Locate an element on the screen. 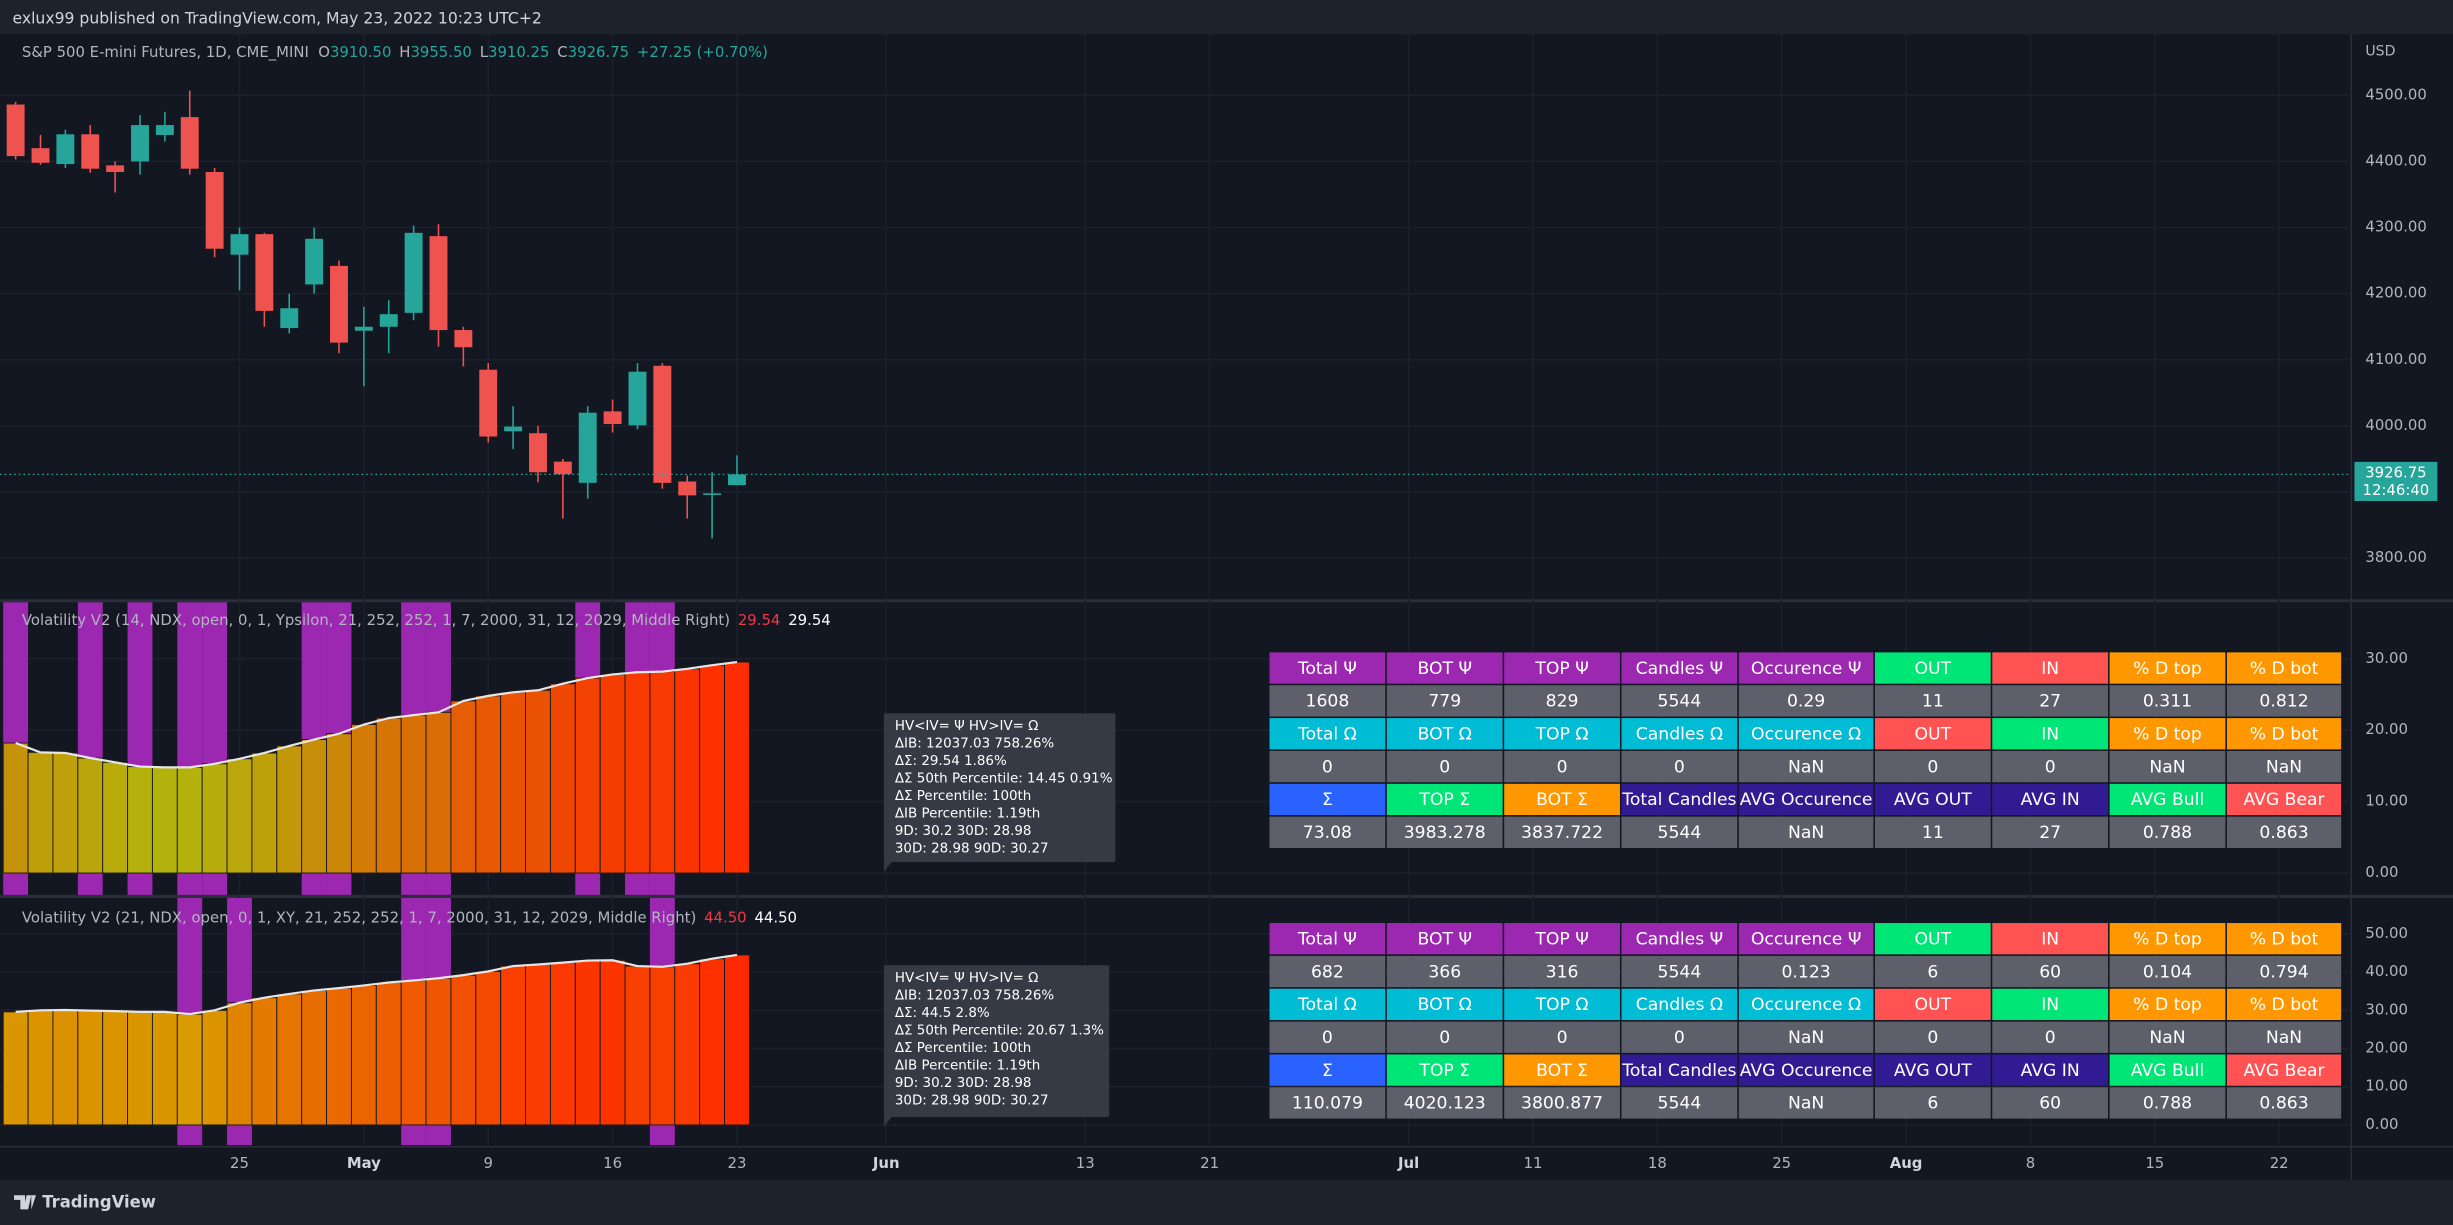 Image resolution: width=2453 pixels, height=1225 pixels. table-cell-text: 3800.877 is located at coordinates (1562, 1104).